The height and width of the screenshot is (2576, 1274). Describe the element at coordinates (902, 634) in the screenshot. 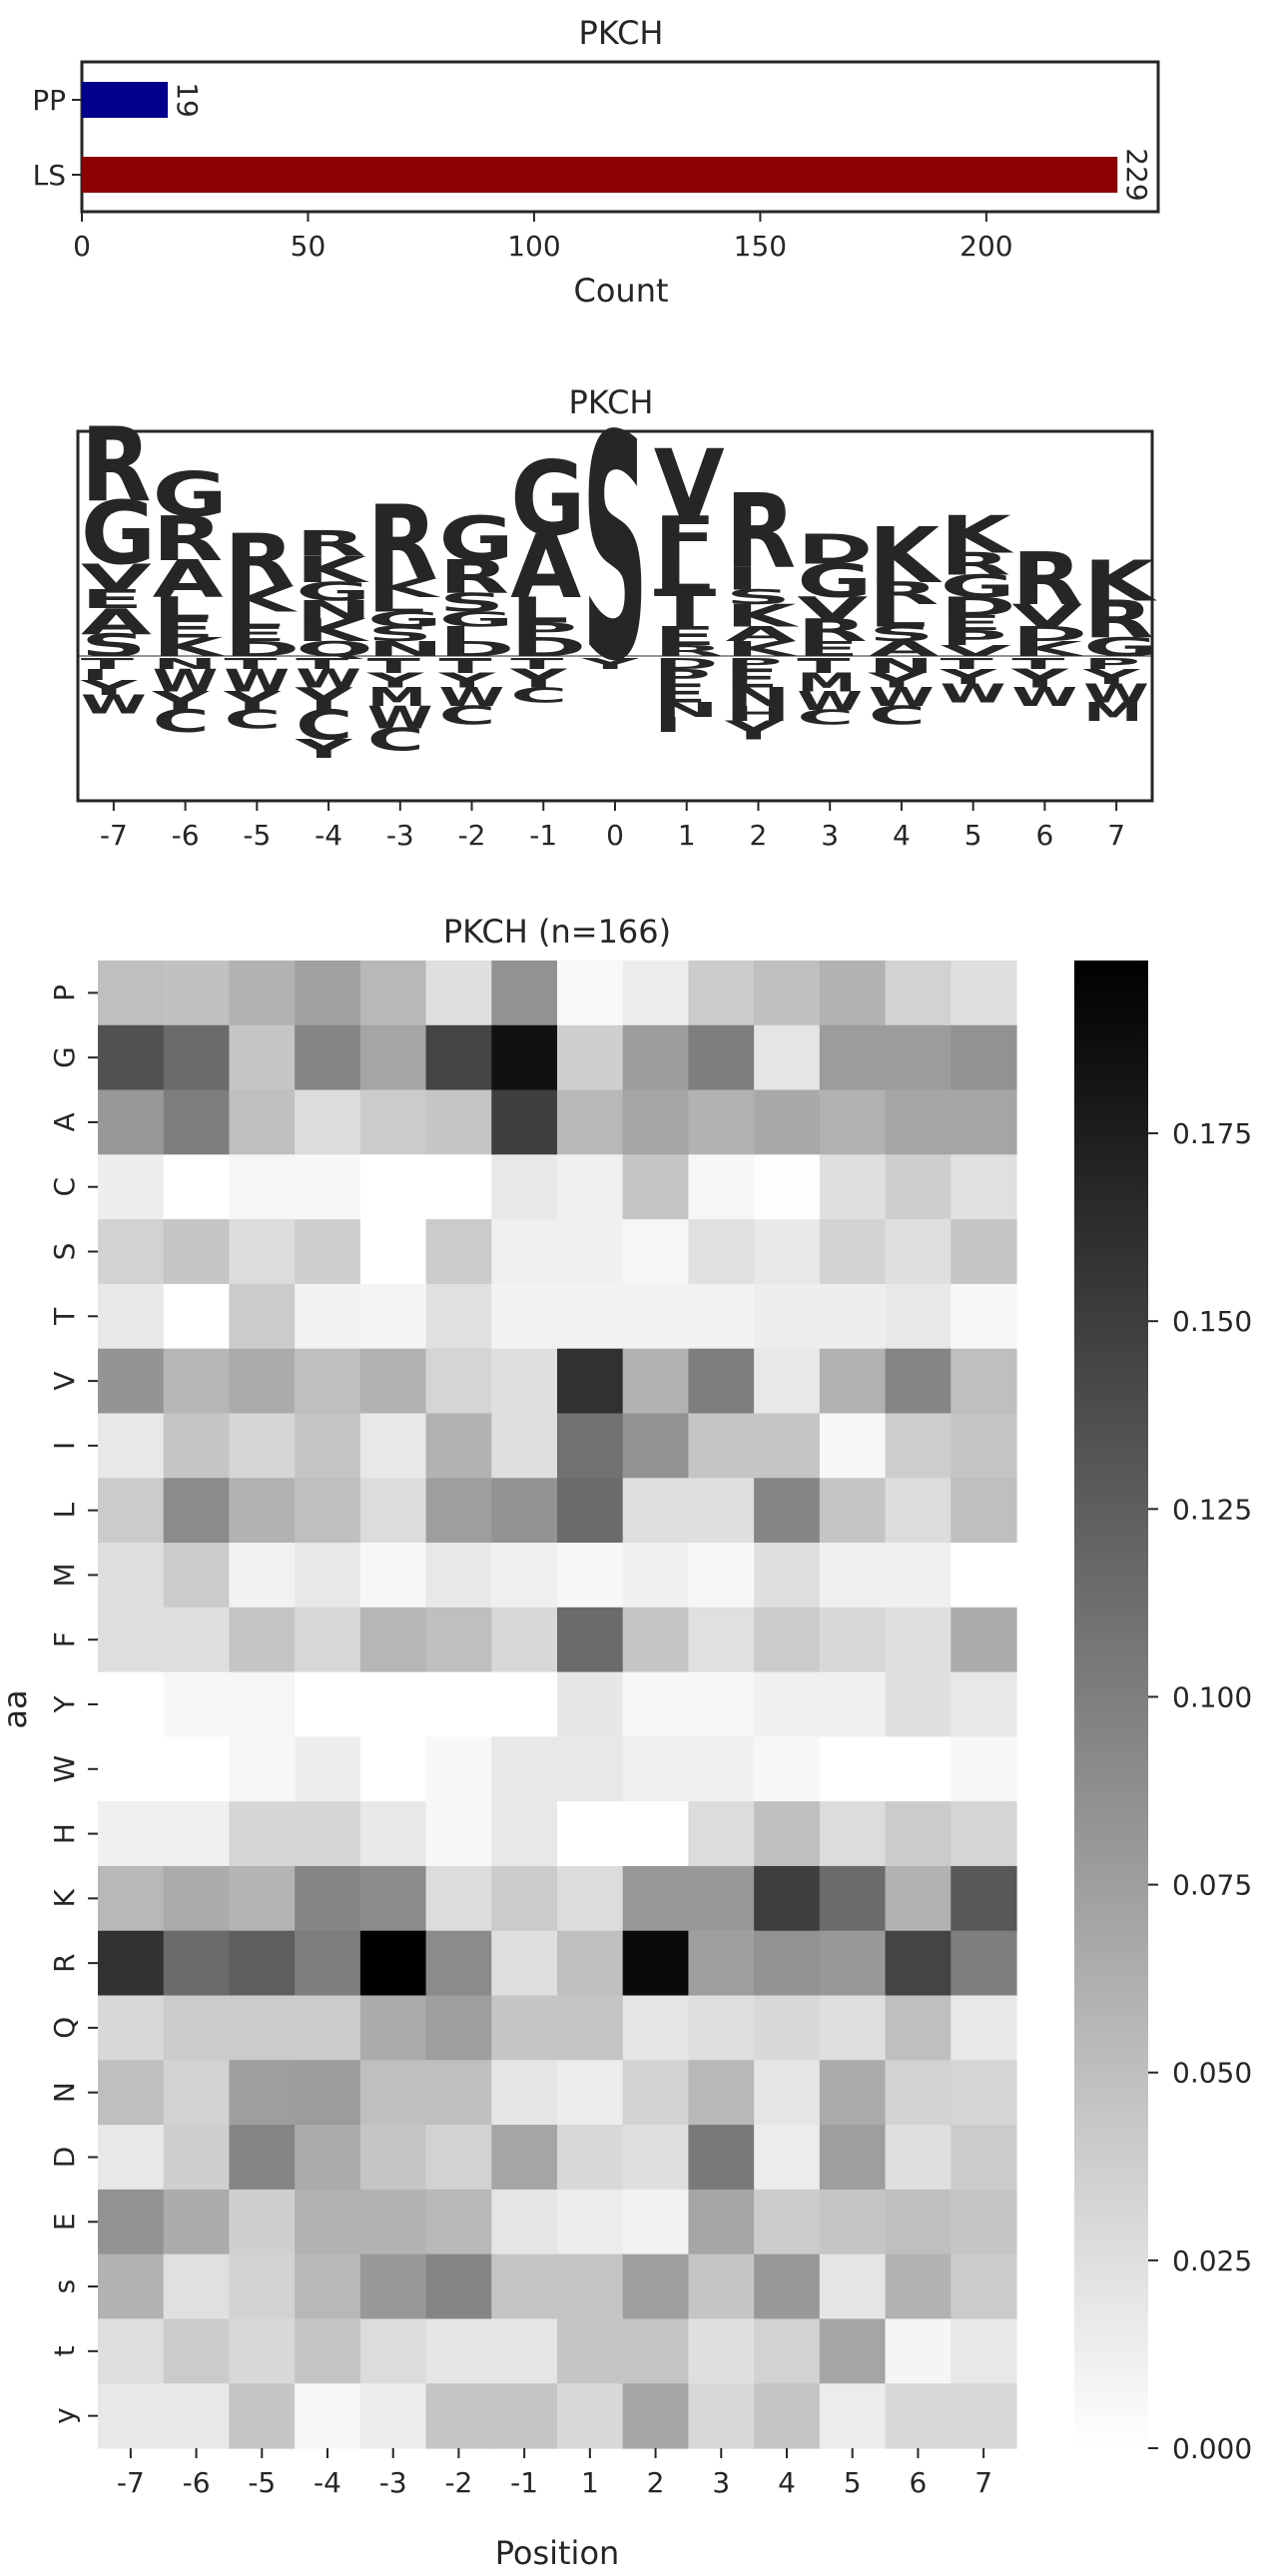

I see `logo-letter-S: S` at that location.